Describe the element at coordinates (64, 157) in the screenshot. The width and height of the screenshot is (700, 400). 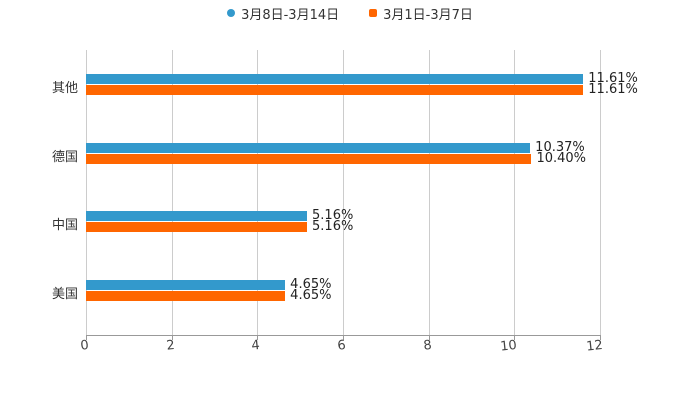
I see `category-label: 德国` at that location.